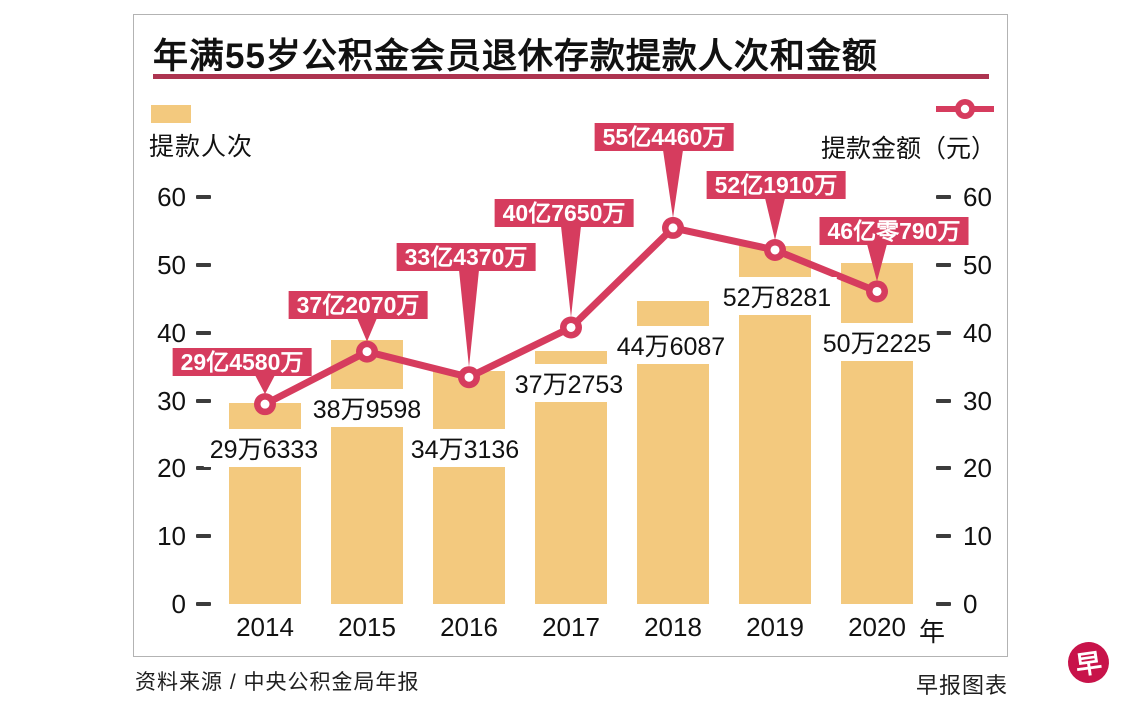 Image resolution: width=1140 pixels, height=712 pixels. Describe the element at coordinates (171, 468) in the screenshot. I see `y-axis-label-left: 20` at that location.